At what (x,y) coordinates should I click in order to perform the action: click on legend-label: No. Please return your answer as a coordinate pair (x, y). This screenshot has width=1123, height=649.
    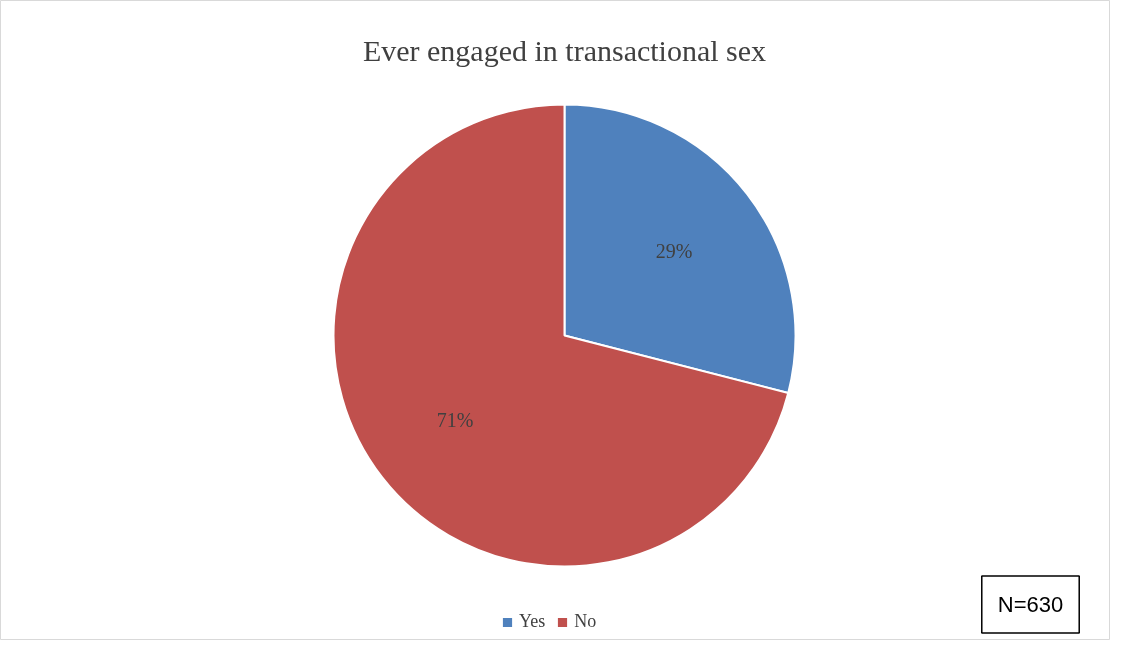
    Looking at the image, I should click on (585, 621).